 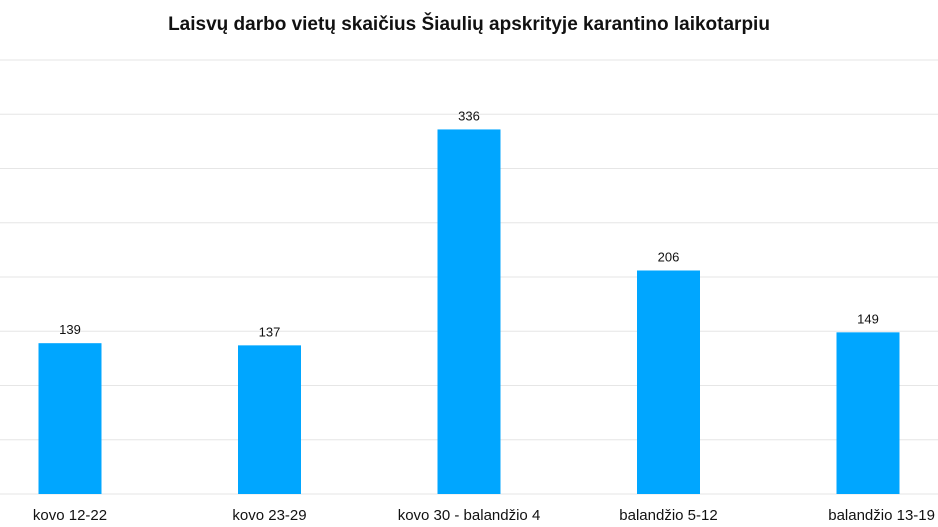 I want to click on data-label-5: 149, so click(x=868, y=318).